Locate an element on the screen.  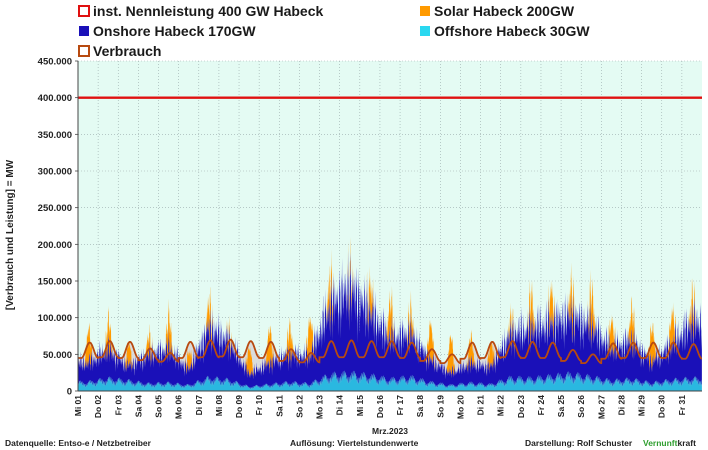
series-verbrauch is located at coordinates (390, 351).